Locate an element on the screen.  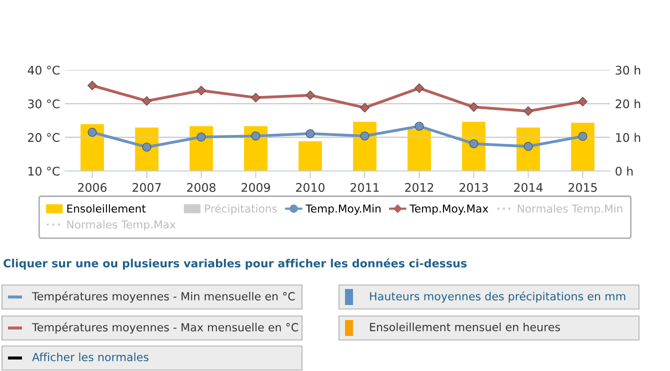
y-tick-label: 20 °C is located at coordinates (44, 137).